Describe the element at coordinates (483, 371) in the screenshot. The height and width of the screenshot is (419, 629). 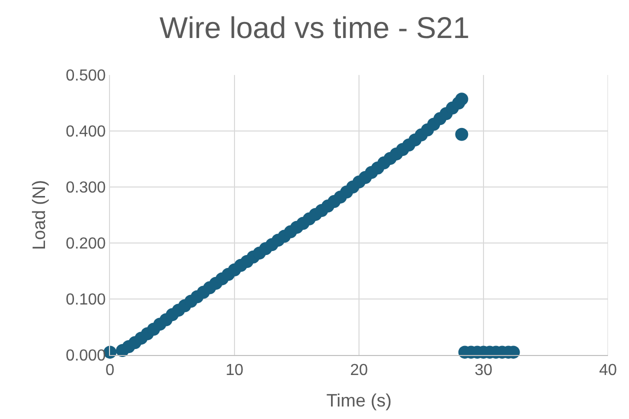
I see `x-tick-label: 30` at that location.